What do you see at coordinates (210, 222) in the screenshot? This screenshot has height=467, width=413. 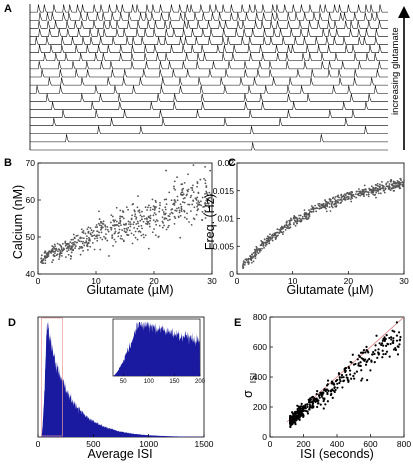 I see `panel-c-ylabel: Freq. (Hz)` at bounding box center [210, 222].